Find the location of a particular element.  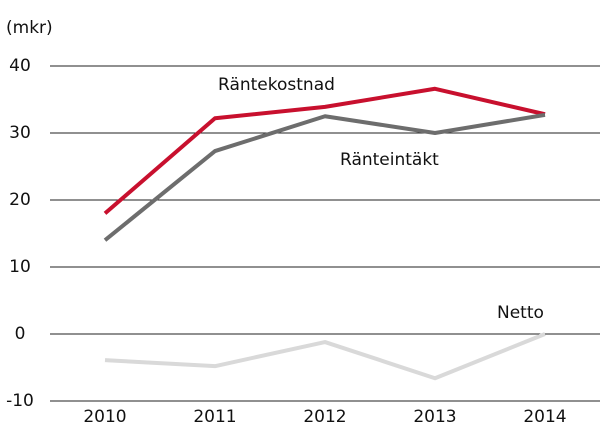

y-tick-label: 40 is located at coordinates (20, 66).